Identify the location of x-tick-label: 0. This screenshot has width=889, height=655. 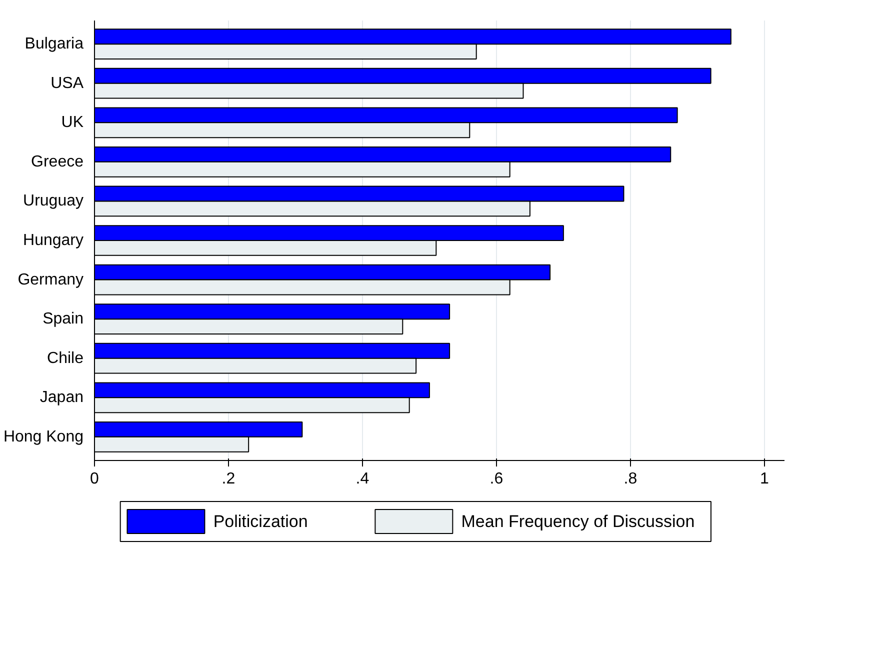
(95, 479).